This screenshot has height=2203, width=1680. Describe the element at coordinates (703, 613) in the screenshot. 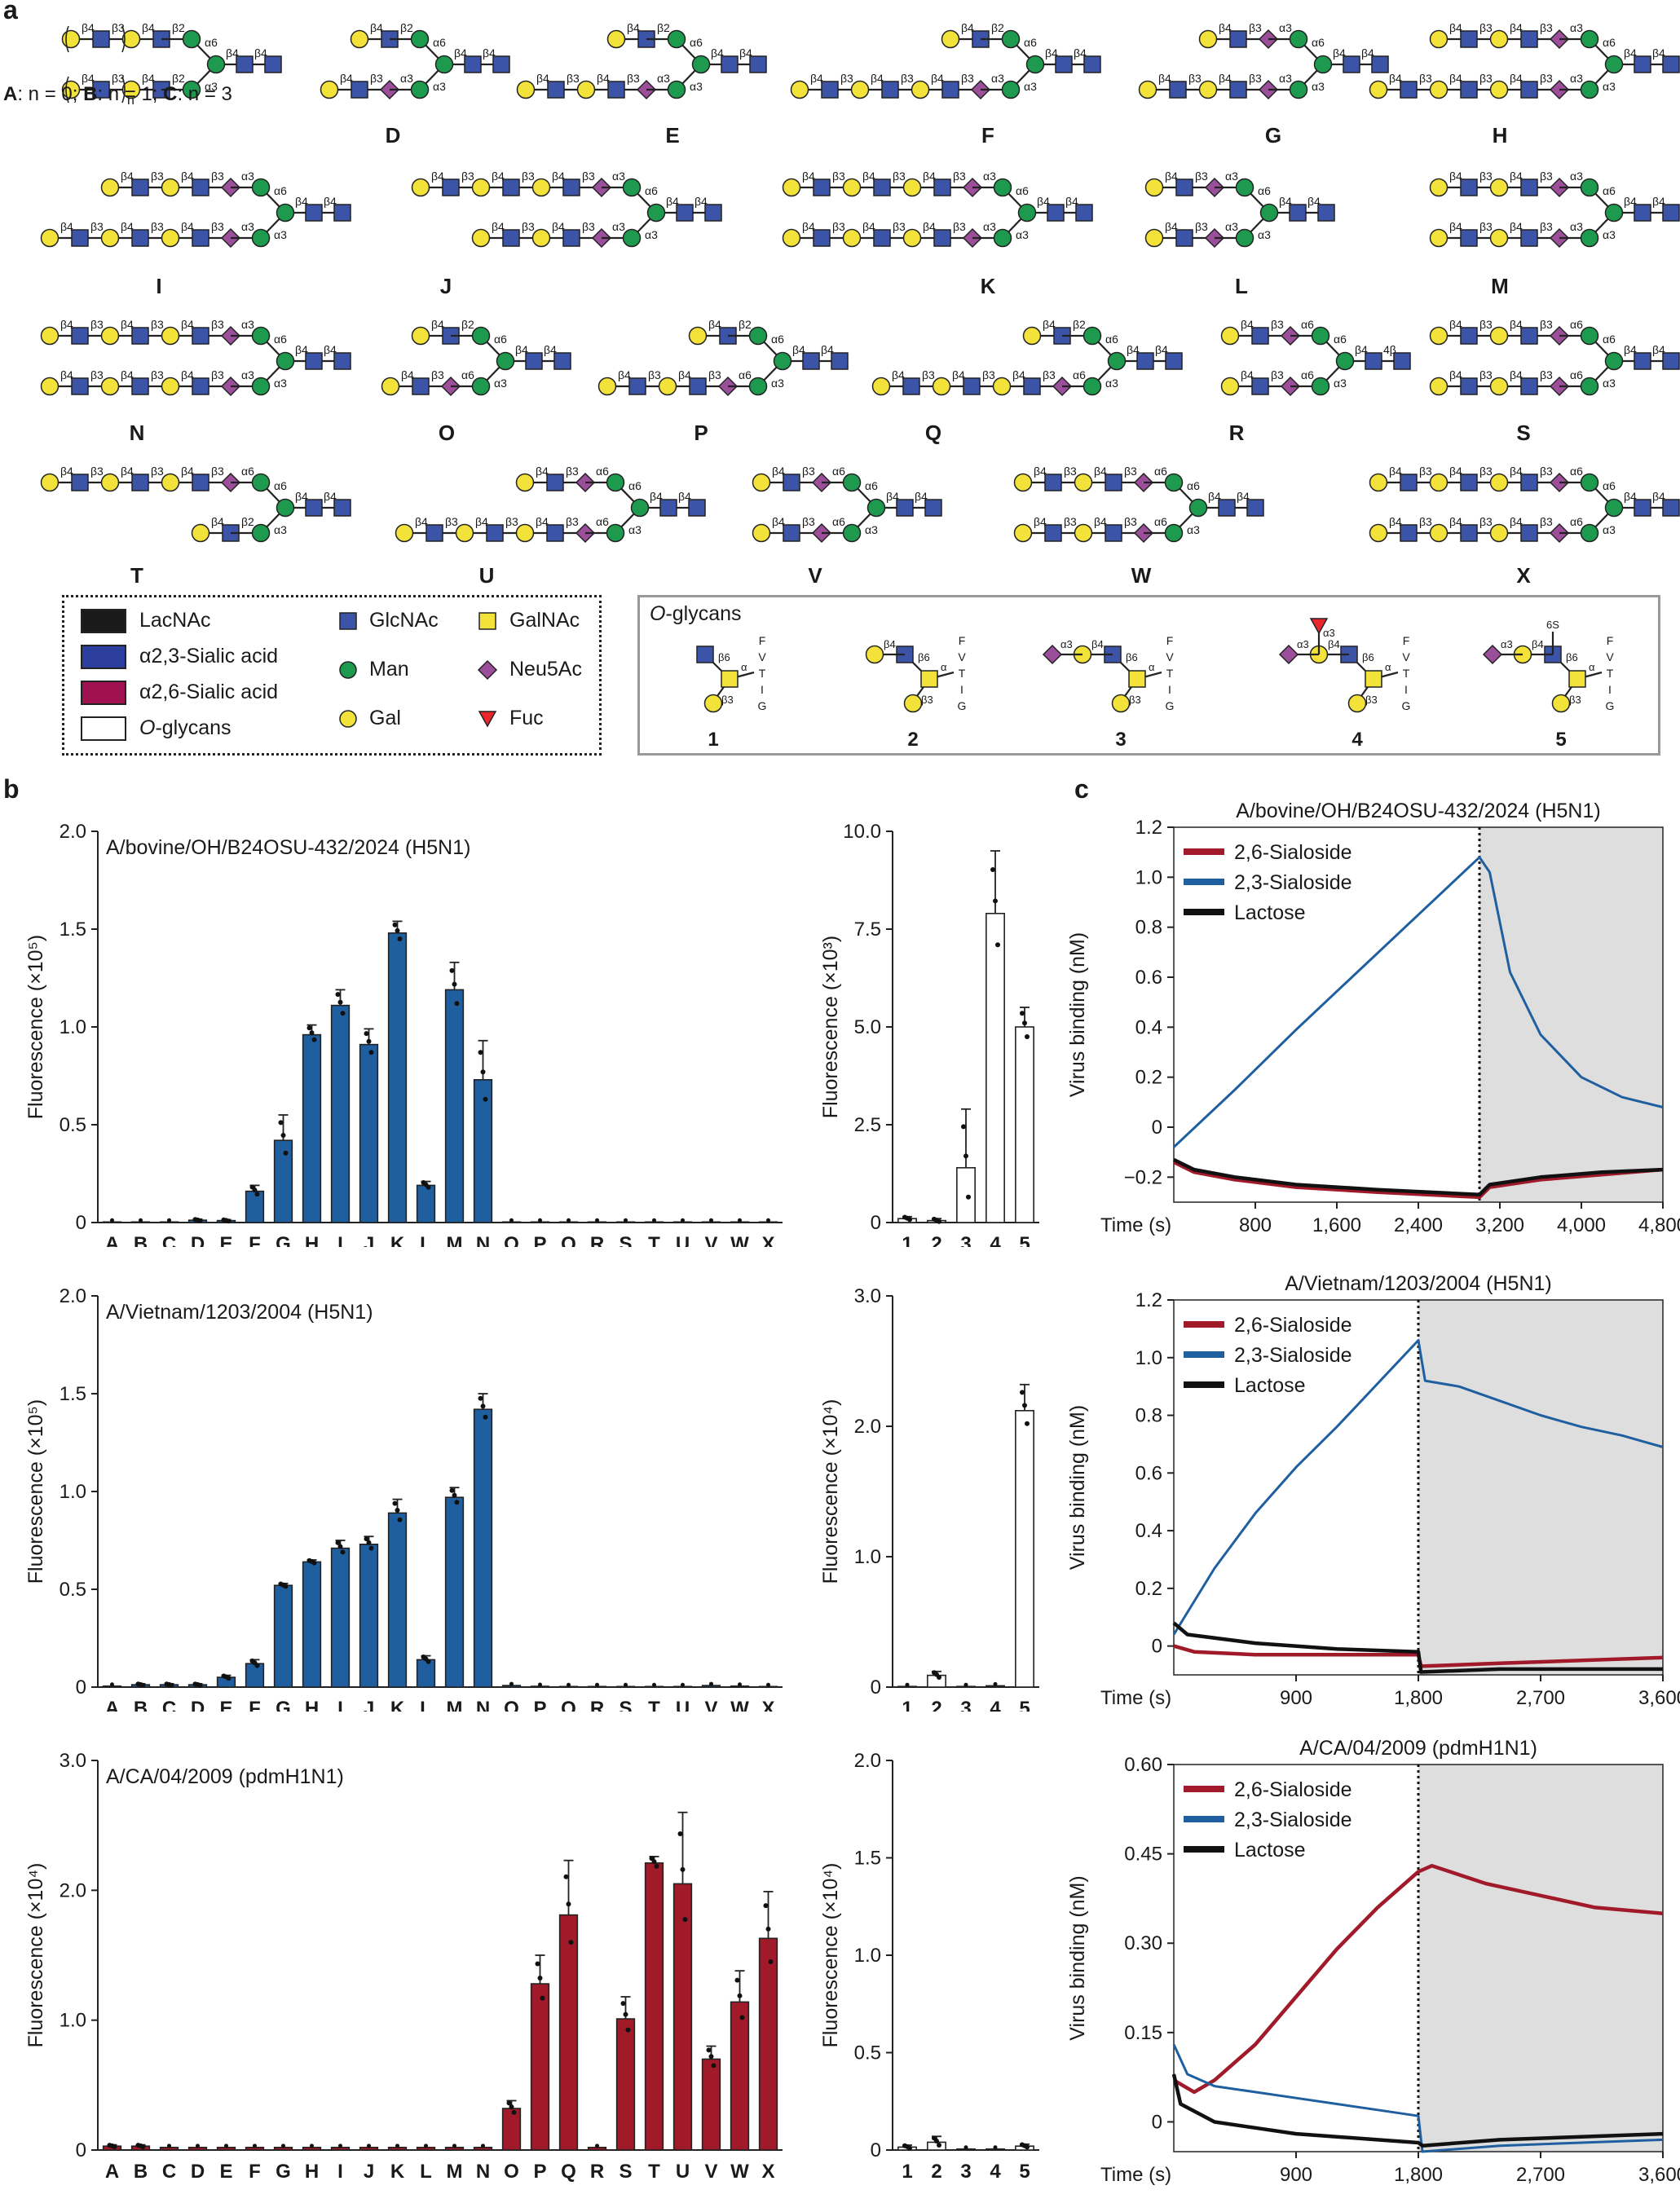

I see `oglycan-title-rest: -glycans` at that location.